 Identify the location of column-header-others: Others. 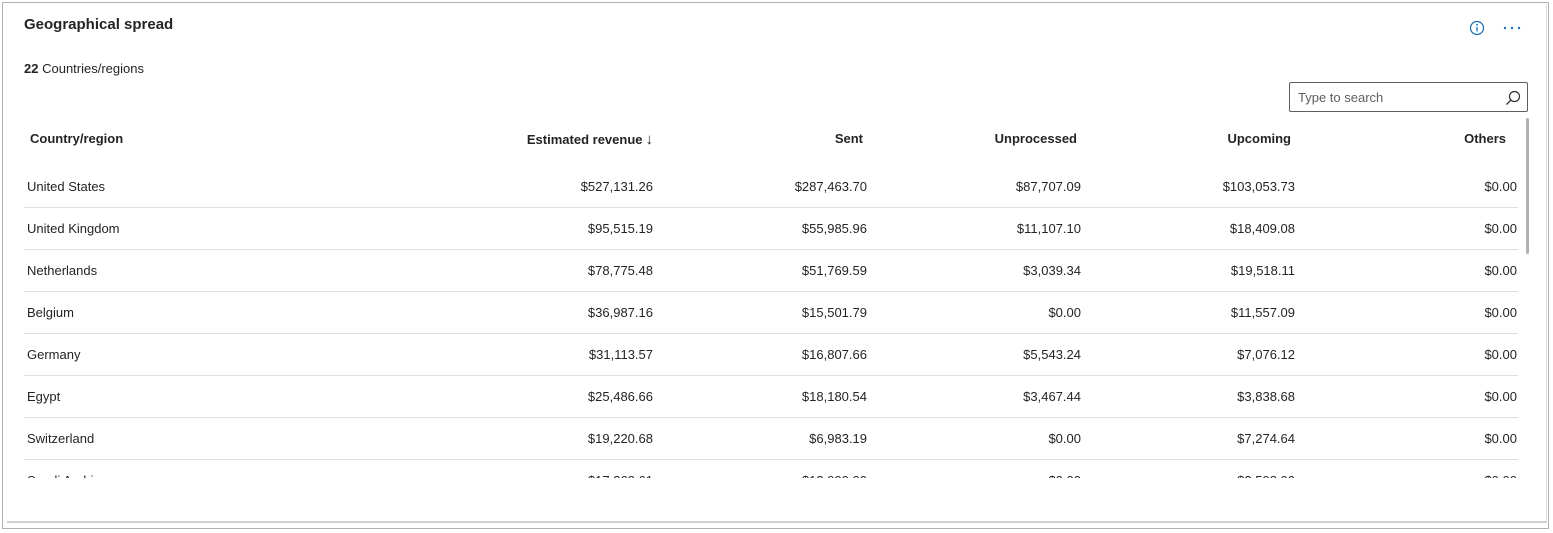
(1485, 138).